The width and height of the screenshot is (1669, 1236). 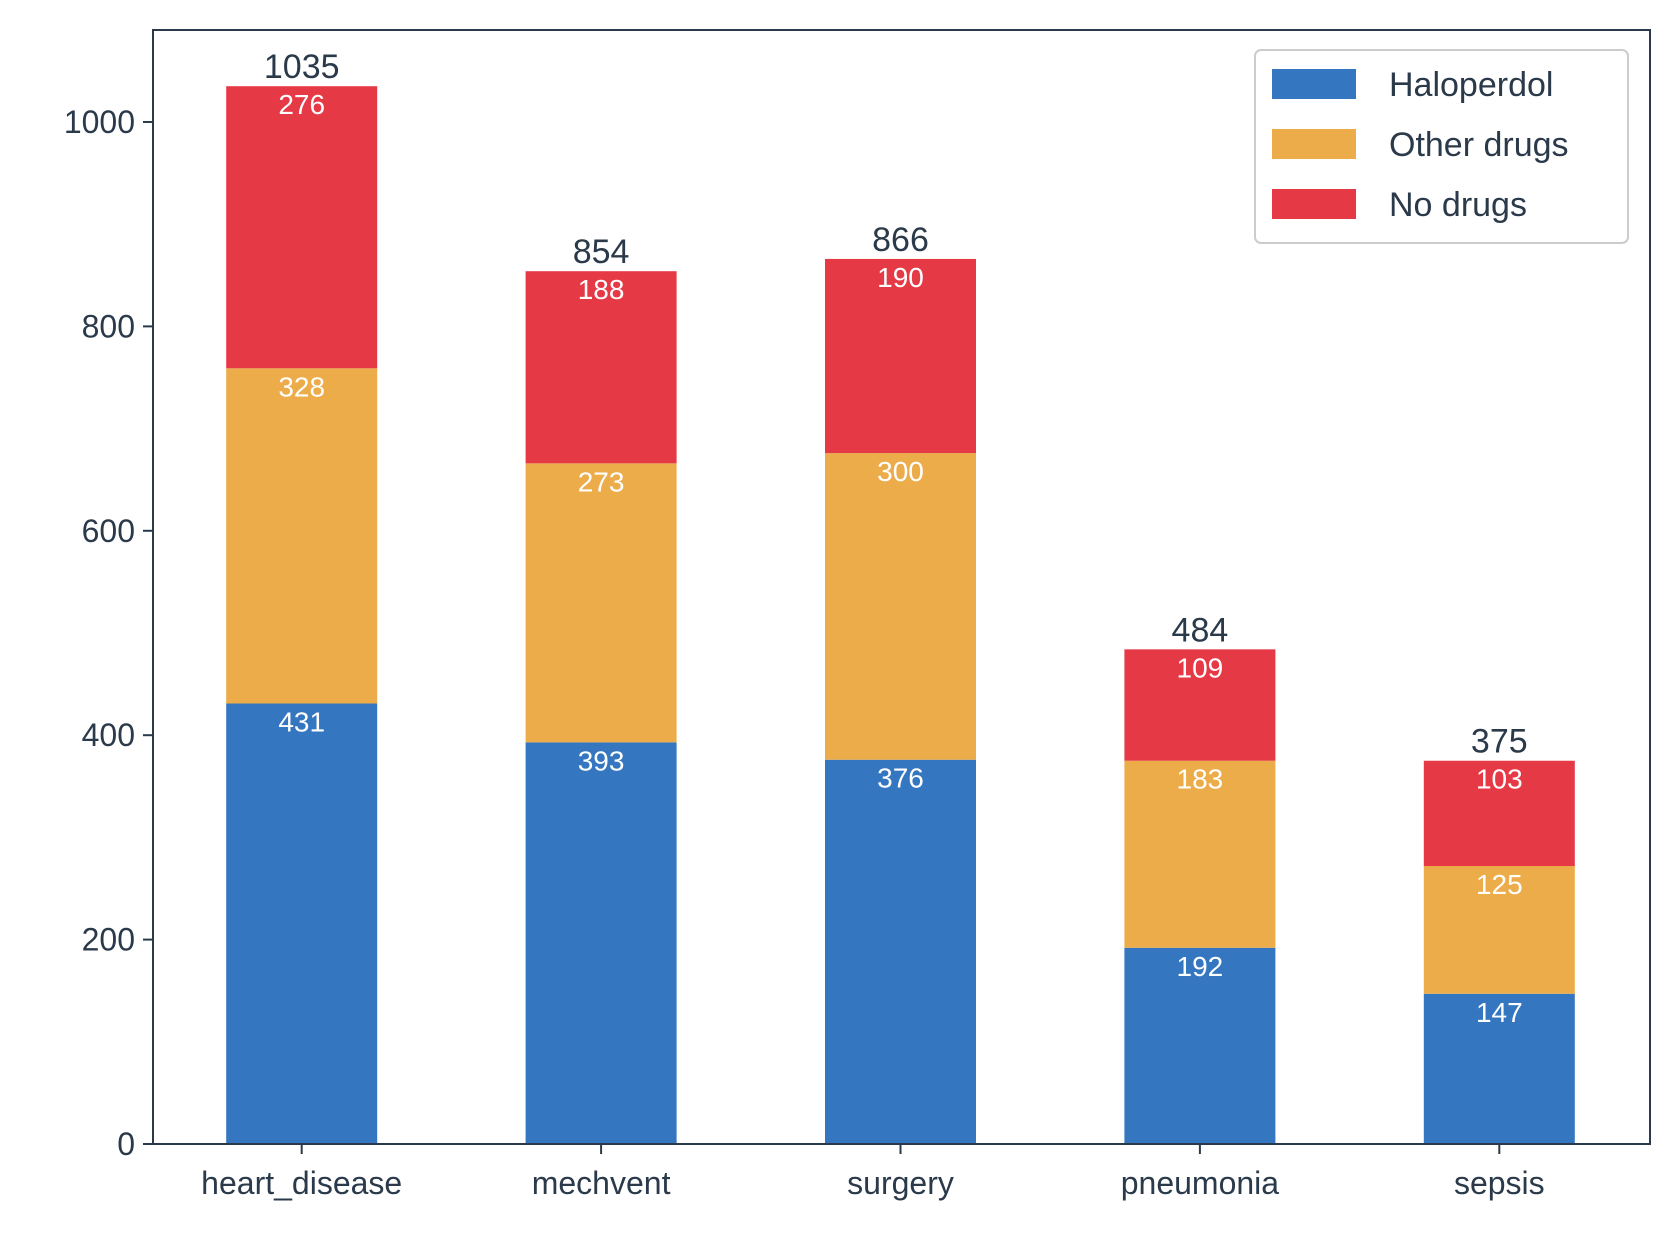 I want to click on segment-value-label: 147, so click(x=1499, y=1012).